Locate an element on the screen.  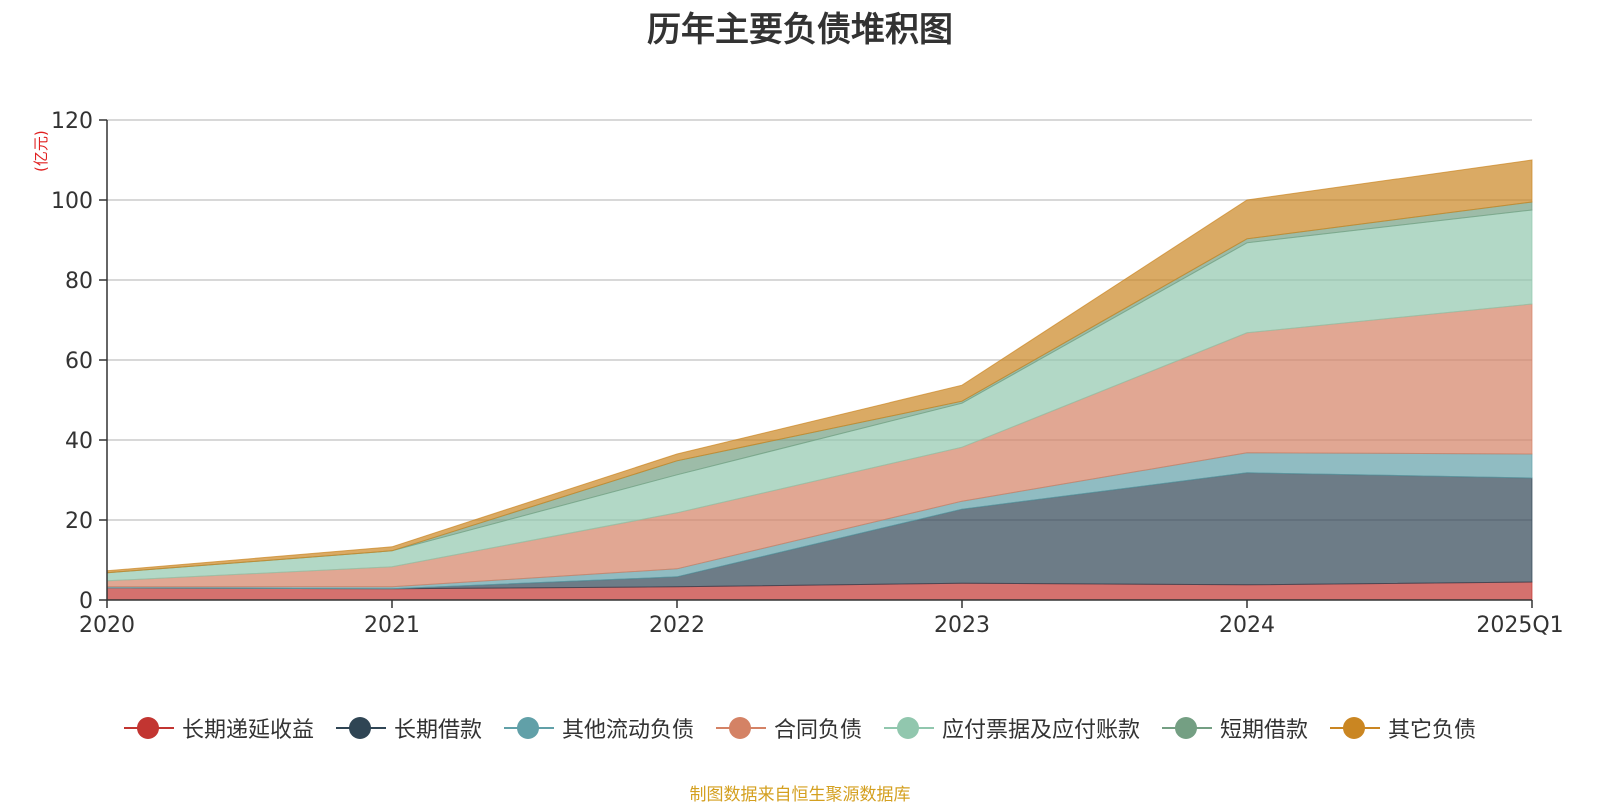
legend-label: 长期递延收益 is located at coordinates (247, 730).